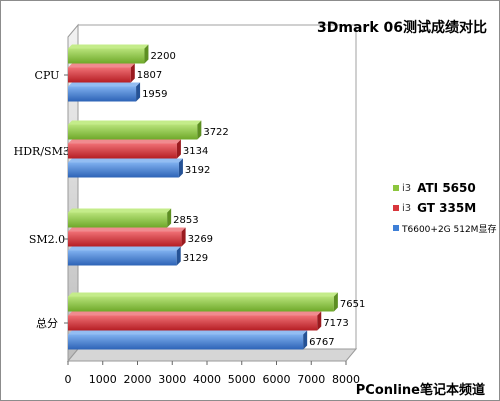 This screenshot has height=401, width=500. I want to click on category-label: HDR/SM3.0, so click(47, 151).